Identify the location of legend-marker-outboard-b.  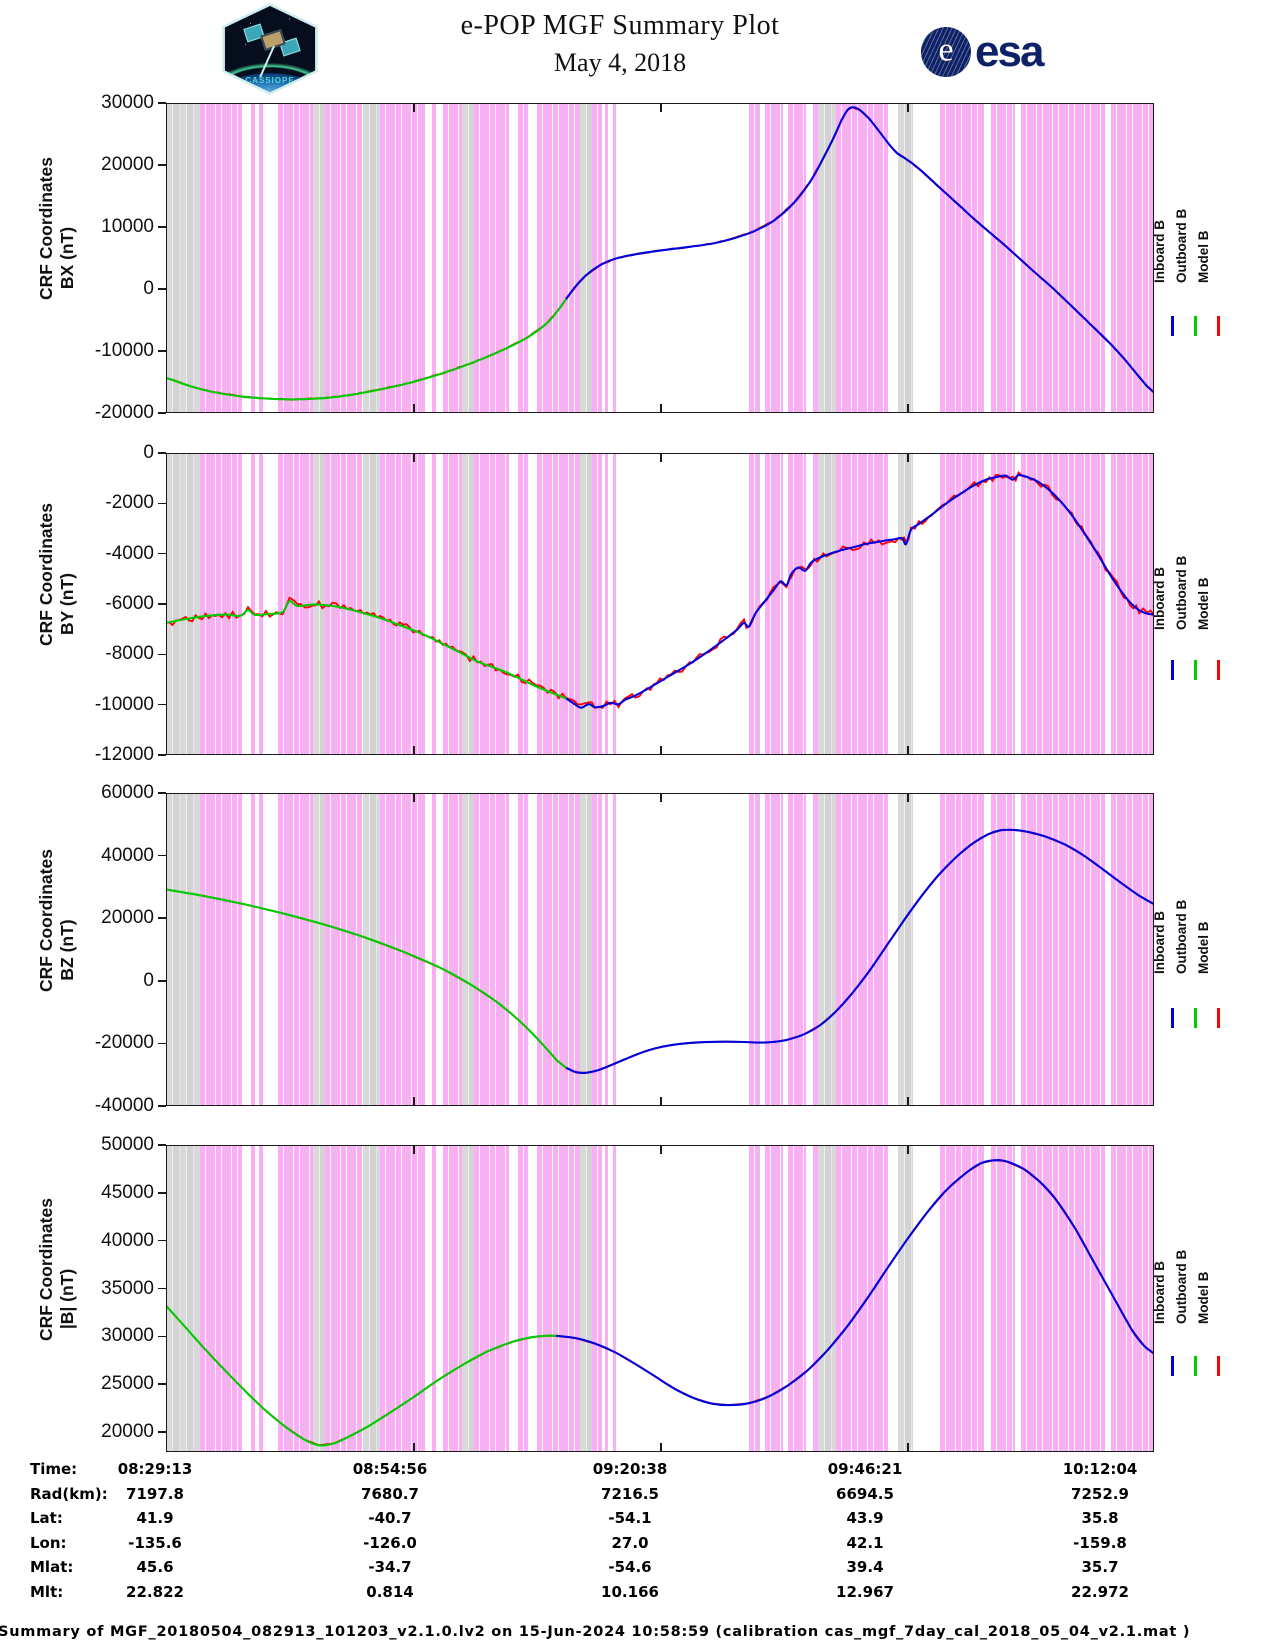
(1195, 670).